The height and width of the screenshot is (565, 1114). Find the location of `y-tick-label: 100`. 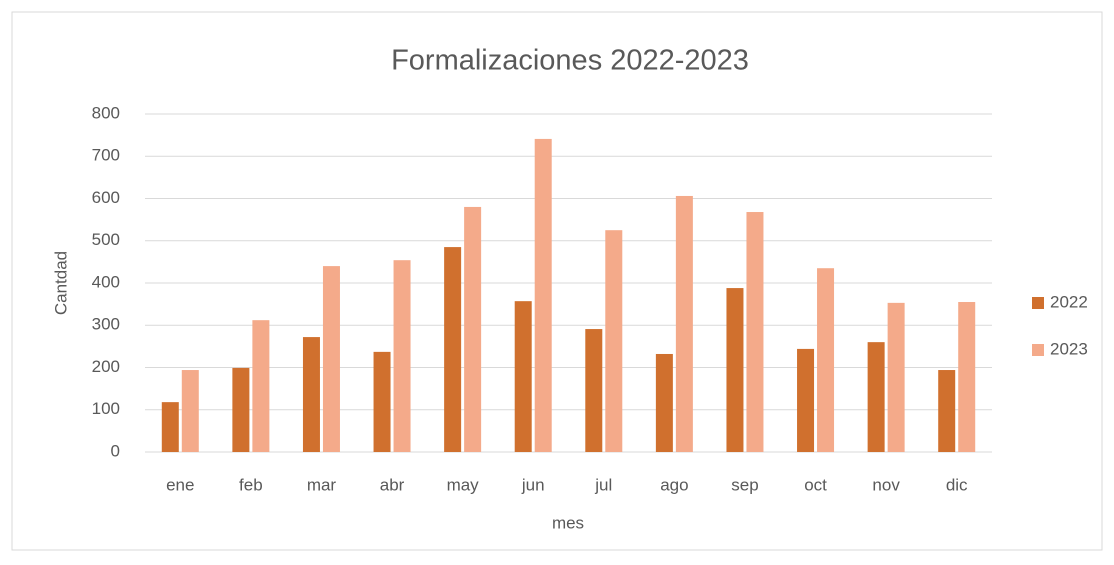

y-tick-label: 100 is located at coordinates (106, 408).